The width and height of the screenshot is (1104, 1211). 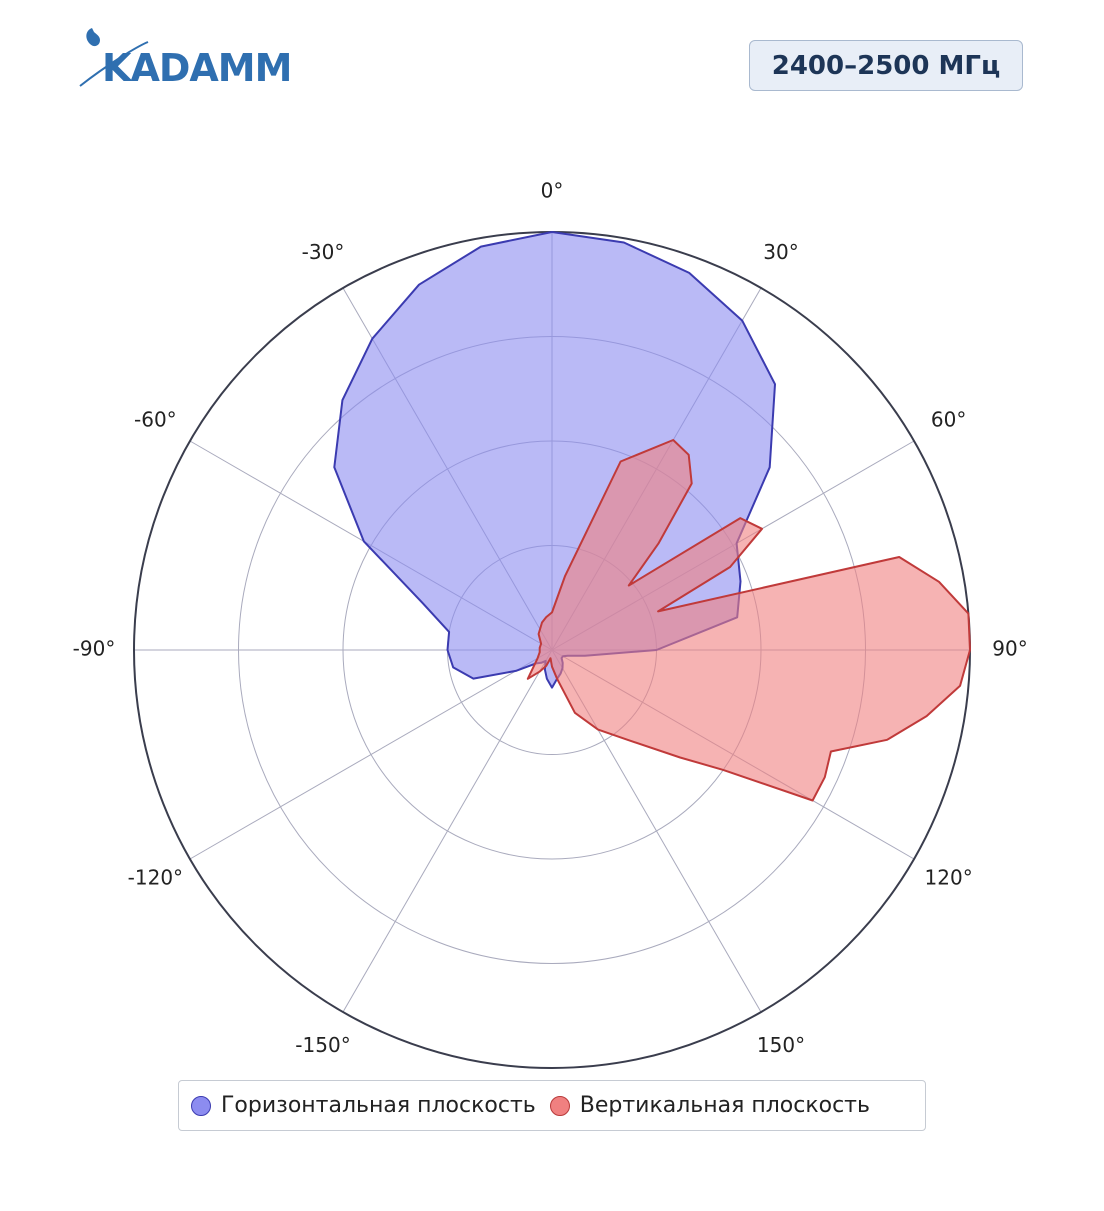 What do you see at coordinates (323, 252) in the screenshot?
I see `angular-tick-label: -30°` at bounding box center [323, 252].